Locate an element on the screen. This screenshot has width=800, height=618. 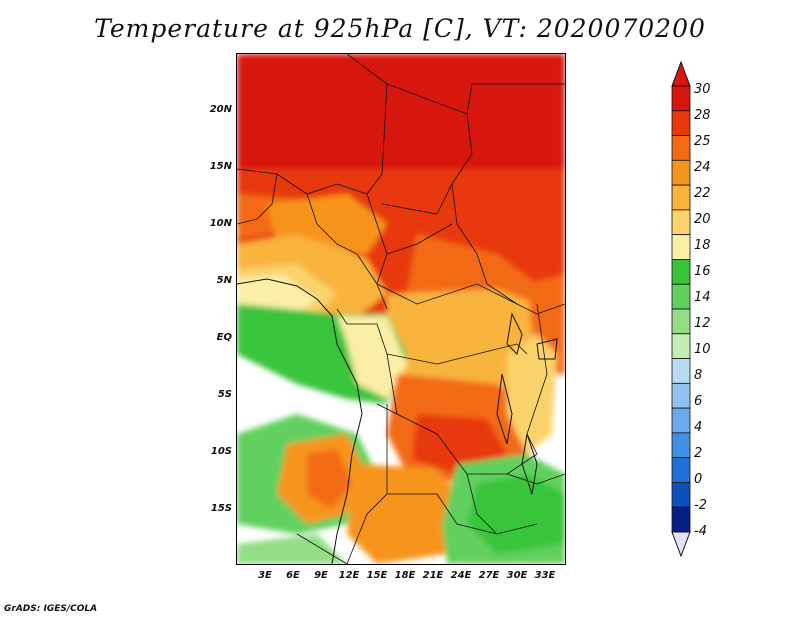
legend-label-minus-4: -4 is located at coordinates (700, 531).